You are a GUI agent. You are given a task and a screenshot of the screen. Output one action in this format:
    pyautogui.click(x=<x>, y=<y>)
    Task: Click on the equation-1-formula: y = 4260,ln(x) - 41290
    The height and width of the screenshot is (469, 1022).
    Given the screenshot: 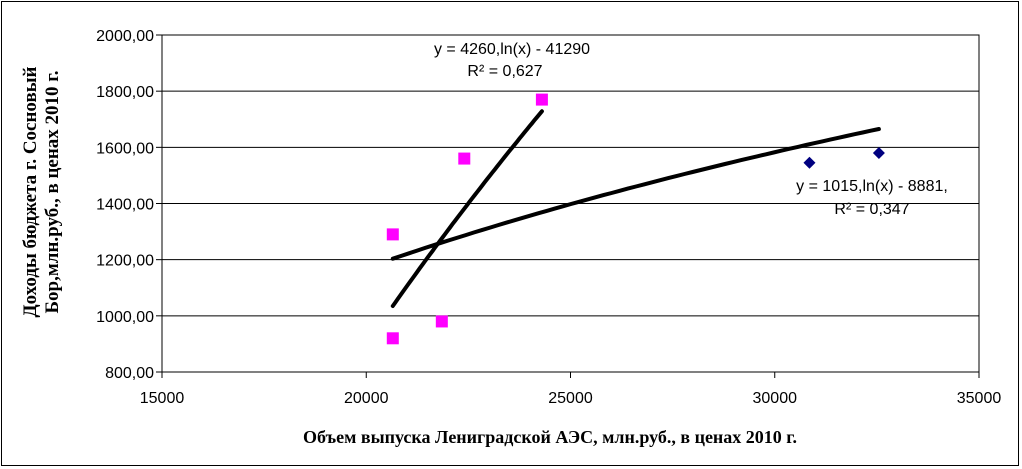 What is the action you would take?
    pyautogui.click(x=512, y=49)
    